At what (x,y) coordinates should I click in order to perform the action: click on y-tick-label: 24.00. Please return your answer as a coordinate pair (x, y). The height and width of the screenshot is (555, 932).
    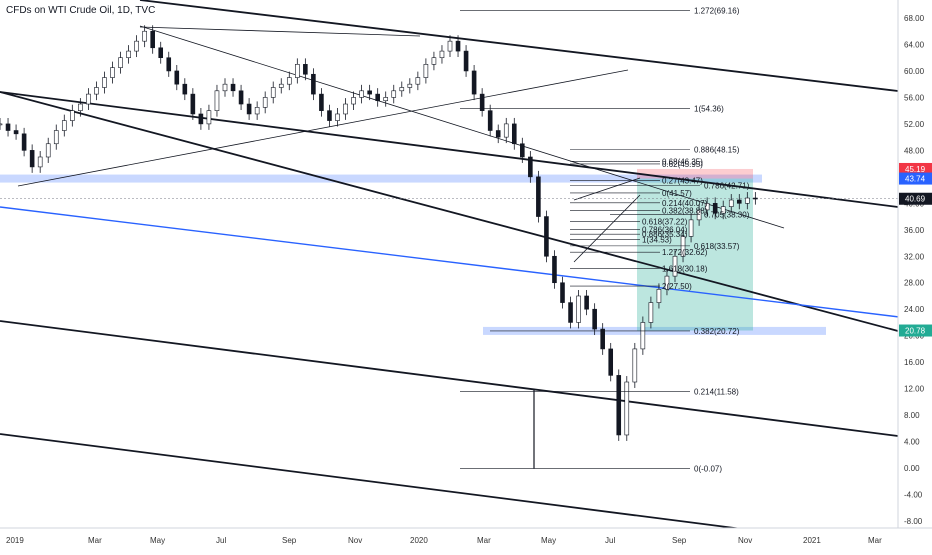
    Looking at the image, I should click on (914, 309).